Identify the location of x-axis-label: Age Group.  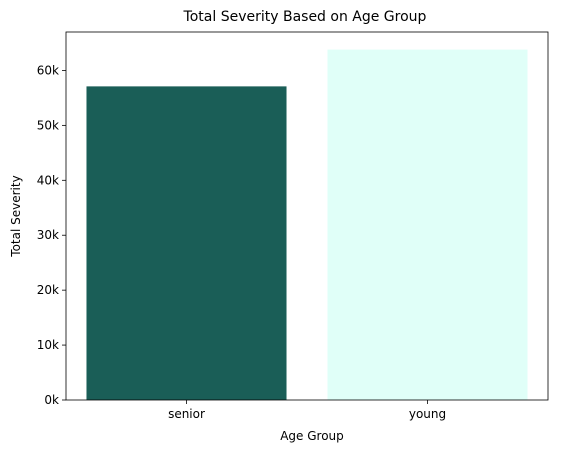
(312, 436).